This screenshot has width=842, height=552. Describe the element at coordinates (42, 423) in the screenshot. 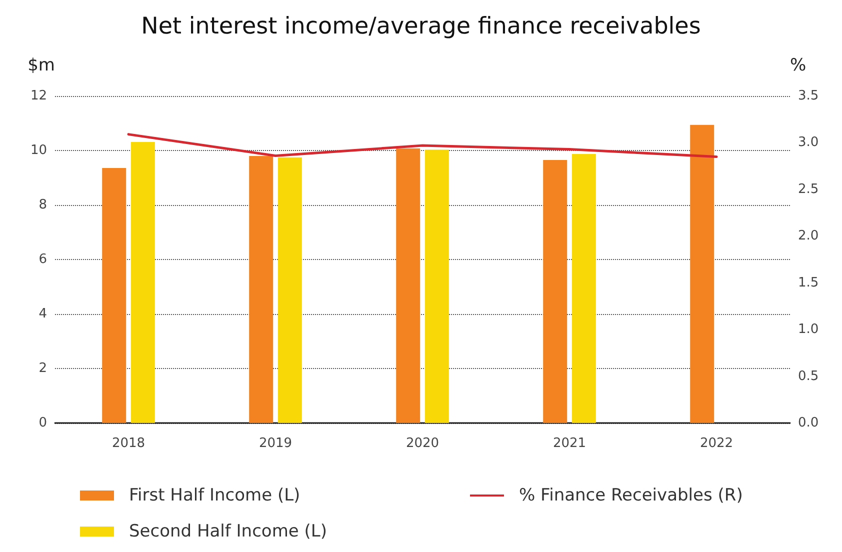

I see `y-tick-label: 0` at that location.